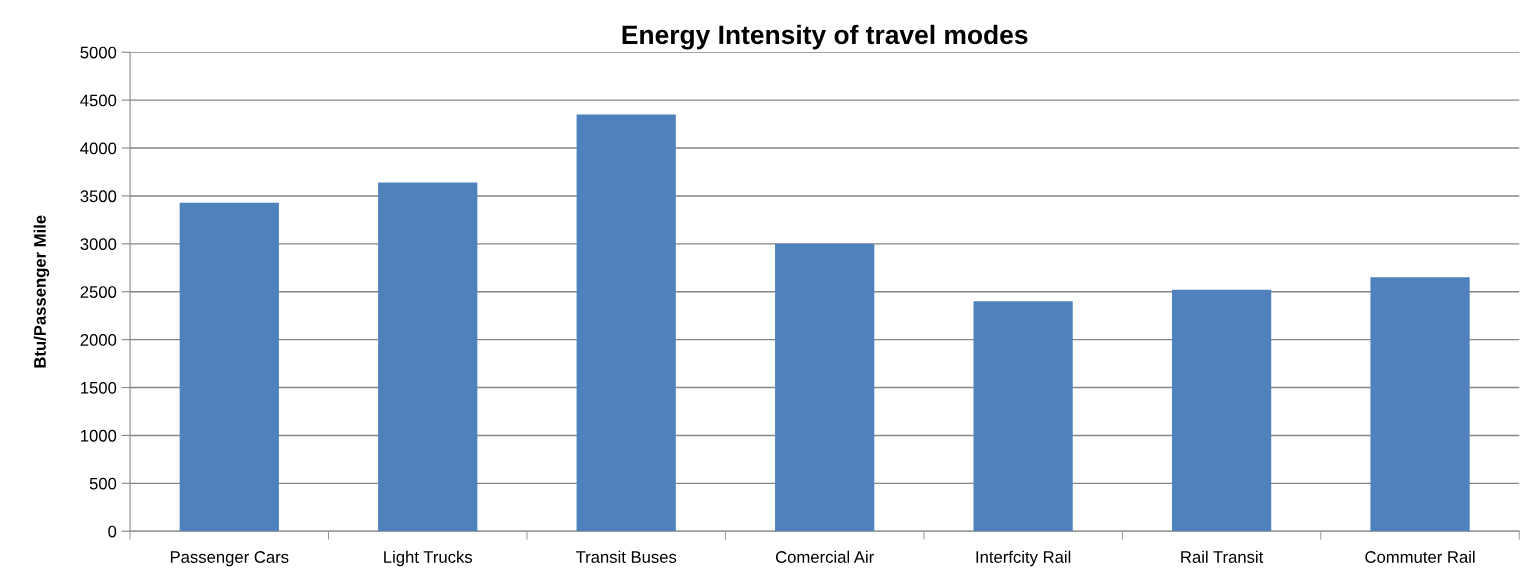 This screenshot has height=587, width=1530. What do you see at coordinates (98, 244) in the screenshot?
I see `y-tick-label: 3000` at bounding box center [98, 244].